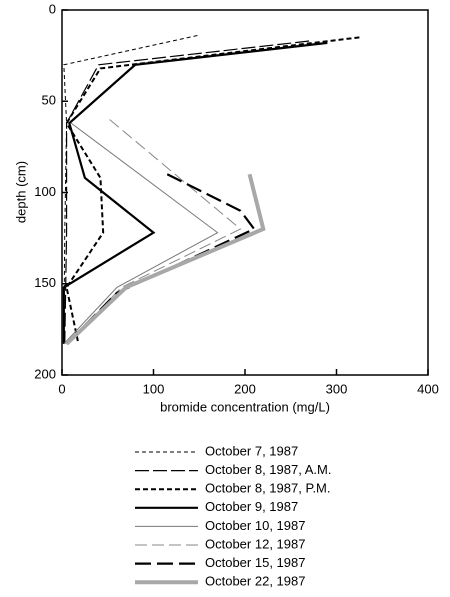  I want to click on legend-label: October 10, 1987, so click(255, 525).